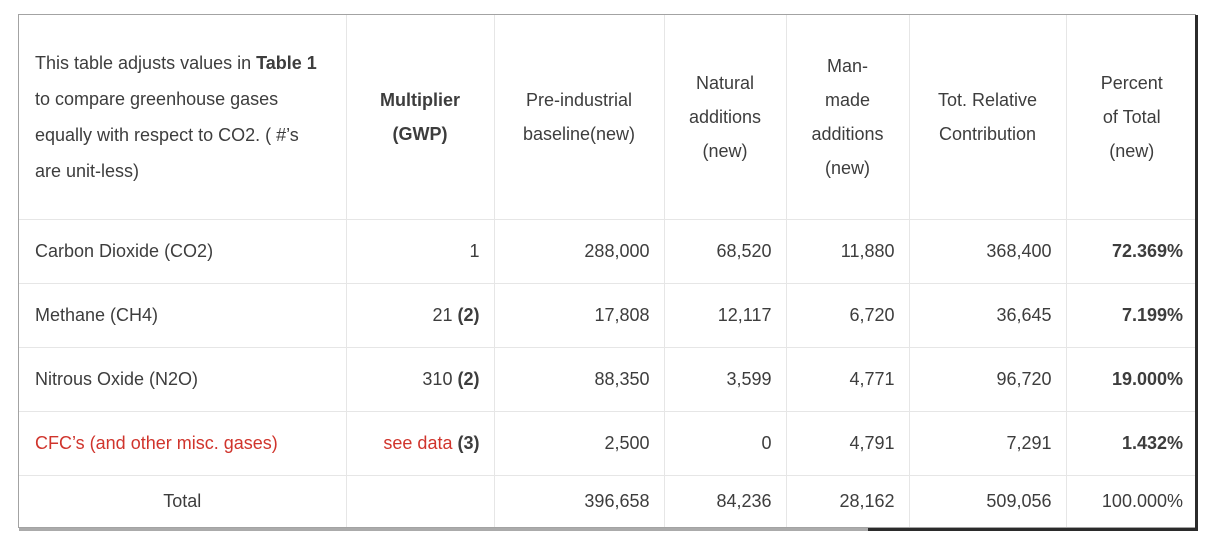 The image size is (1210, 542). I want to click on description-part1: This table adjusts values in, so click(146, 62).